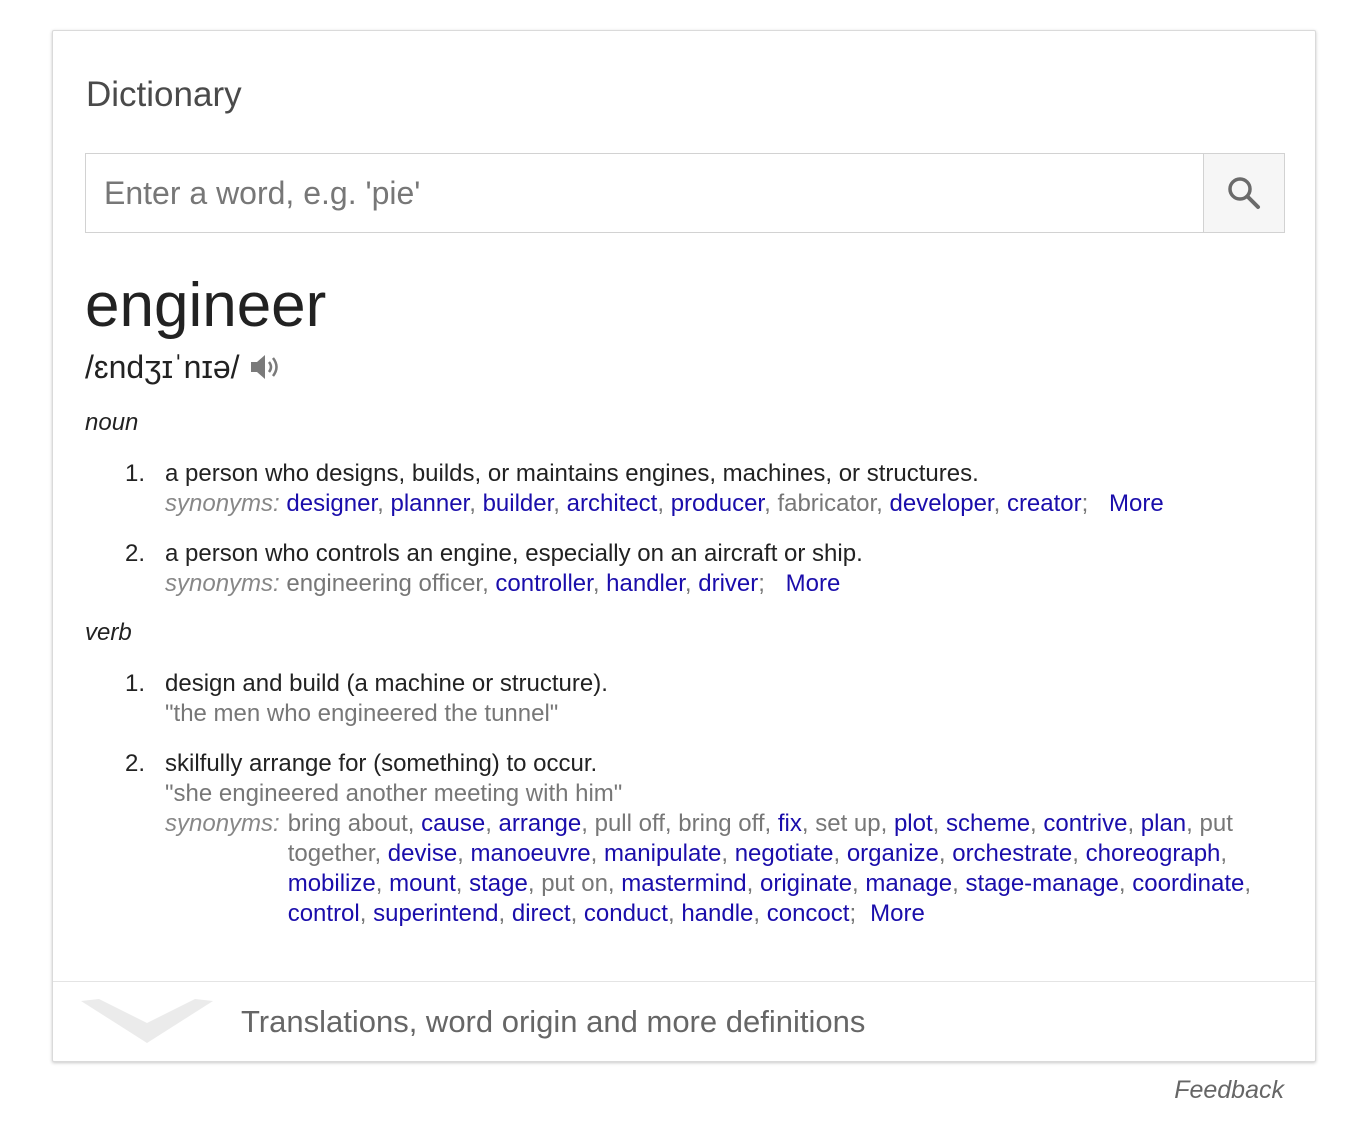  I want to click on synonym-engineering-officer: engineering officer, so click(384, 583).